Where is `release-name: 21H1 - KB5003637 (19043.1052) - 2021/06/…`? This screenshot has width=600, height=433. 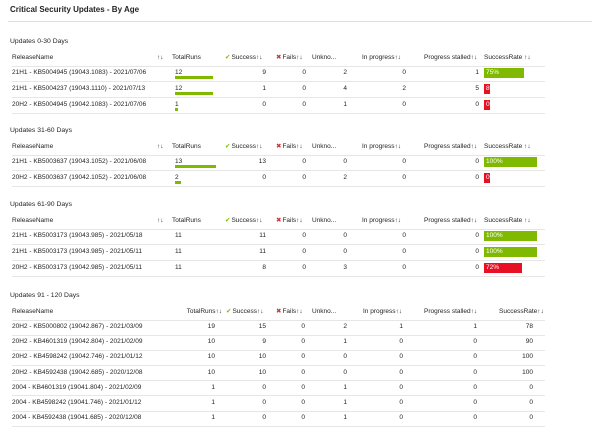 release-name: 21H1 - KB5003637 (19043.1052) - 2021/06/… is located at coordinates (79, 161).